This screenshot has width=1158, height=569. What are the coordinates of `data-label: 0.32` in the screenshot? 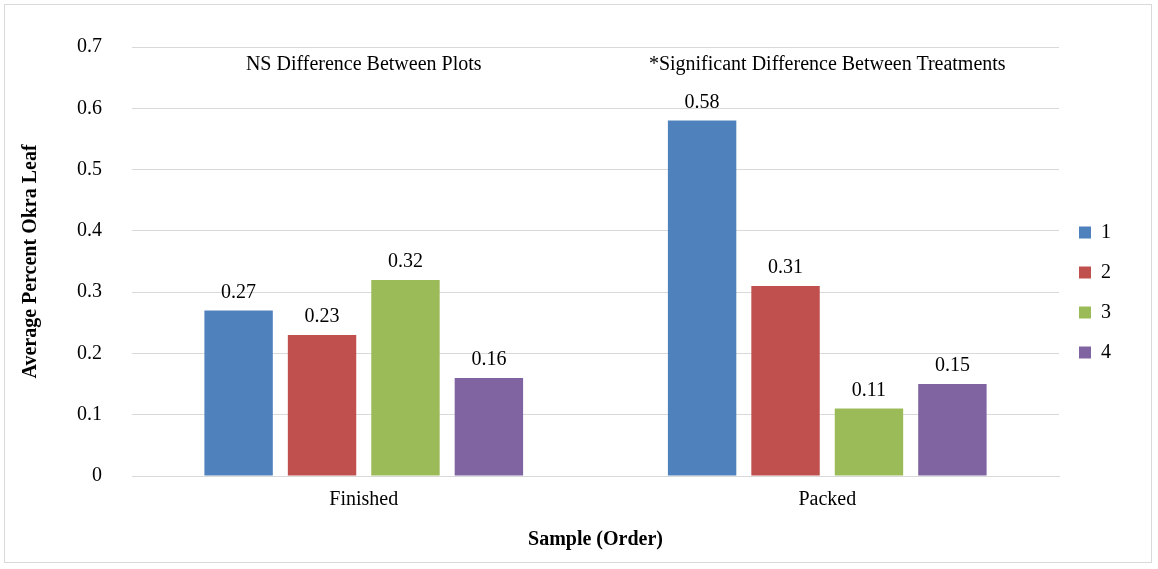 It's located at (405, 260).